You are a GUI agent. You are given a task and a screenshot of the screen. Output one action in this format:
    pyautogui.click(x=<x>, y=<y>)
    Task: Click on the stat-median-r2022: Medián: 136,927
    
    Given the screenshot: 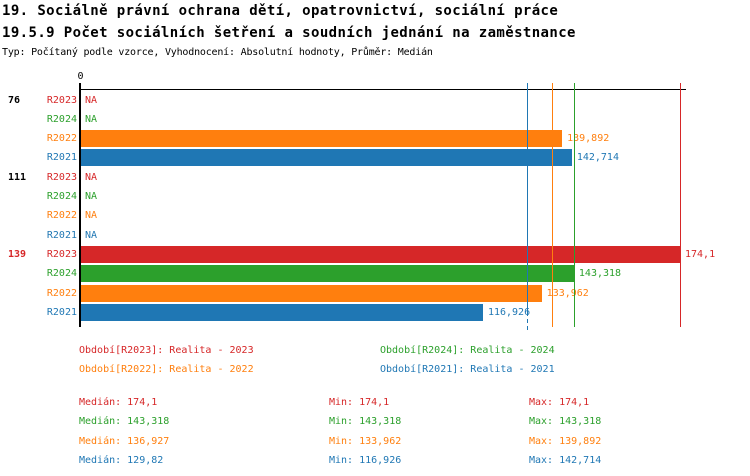 What is the action you would take?
    pyautogui.click(x=124, y=441)
    